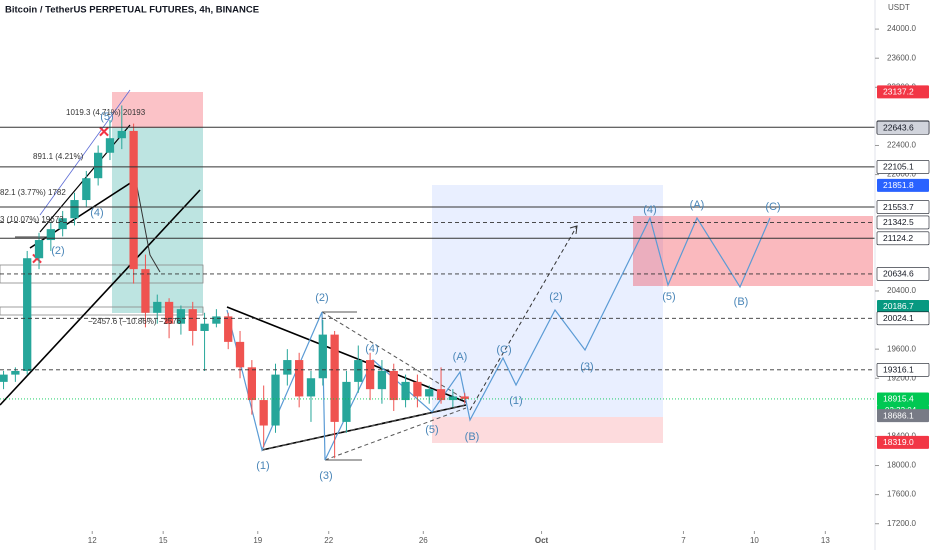  What do you see at coordinates (901, 145) in the screenshot?
I see `y-tick-label: 22400.0` at bounding box center [901, 145].